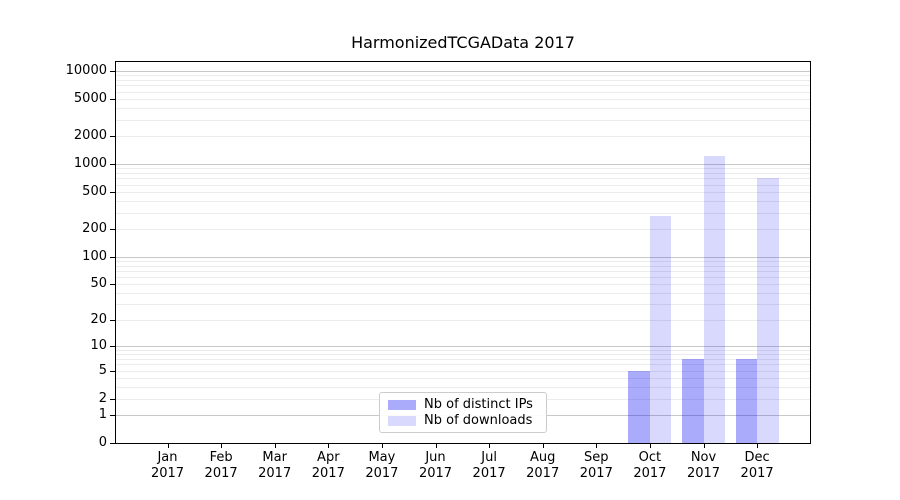 Image resolution: width=900 pixels, height=500 pixels. What do you see at coordinates (167, 465) in the screenshot?
I see `x-tick-label-jan: Jan 2017` at bounding box center [167, 465].